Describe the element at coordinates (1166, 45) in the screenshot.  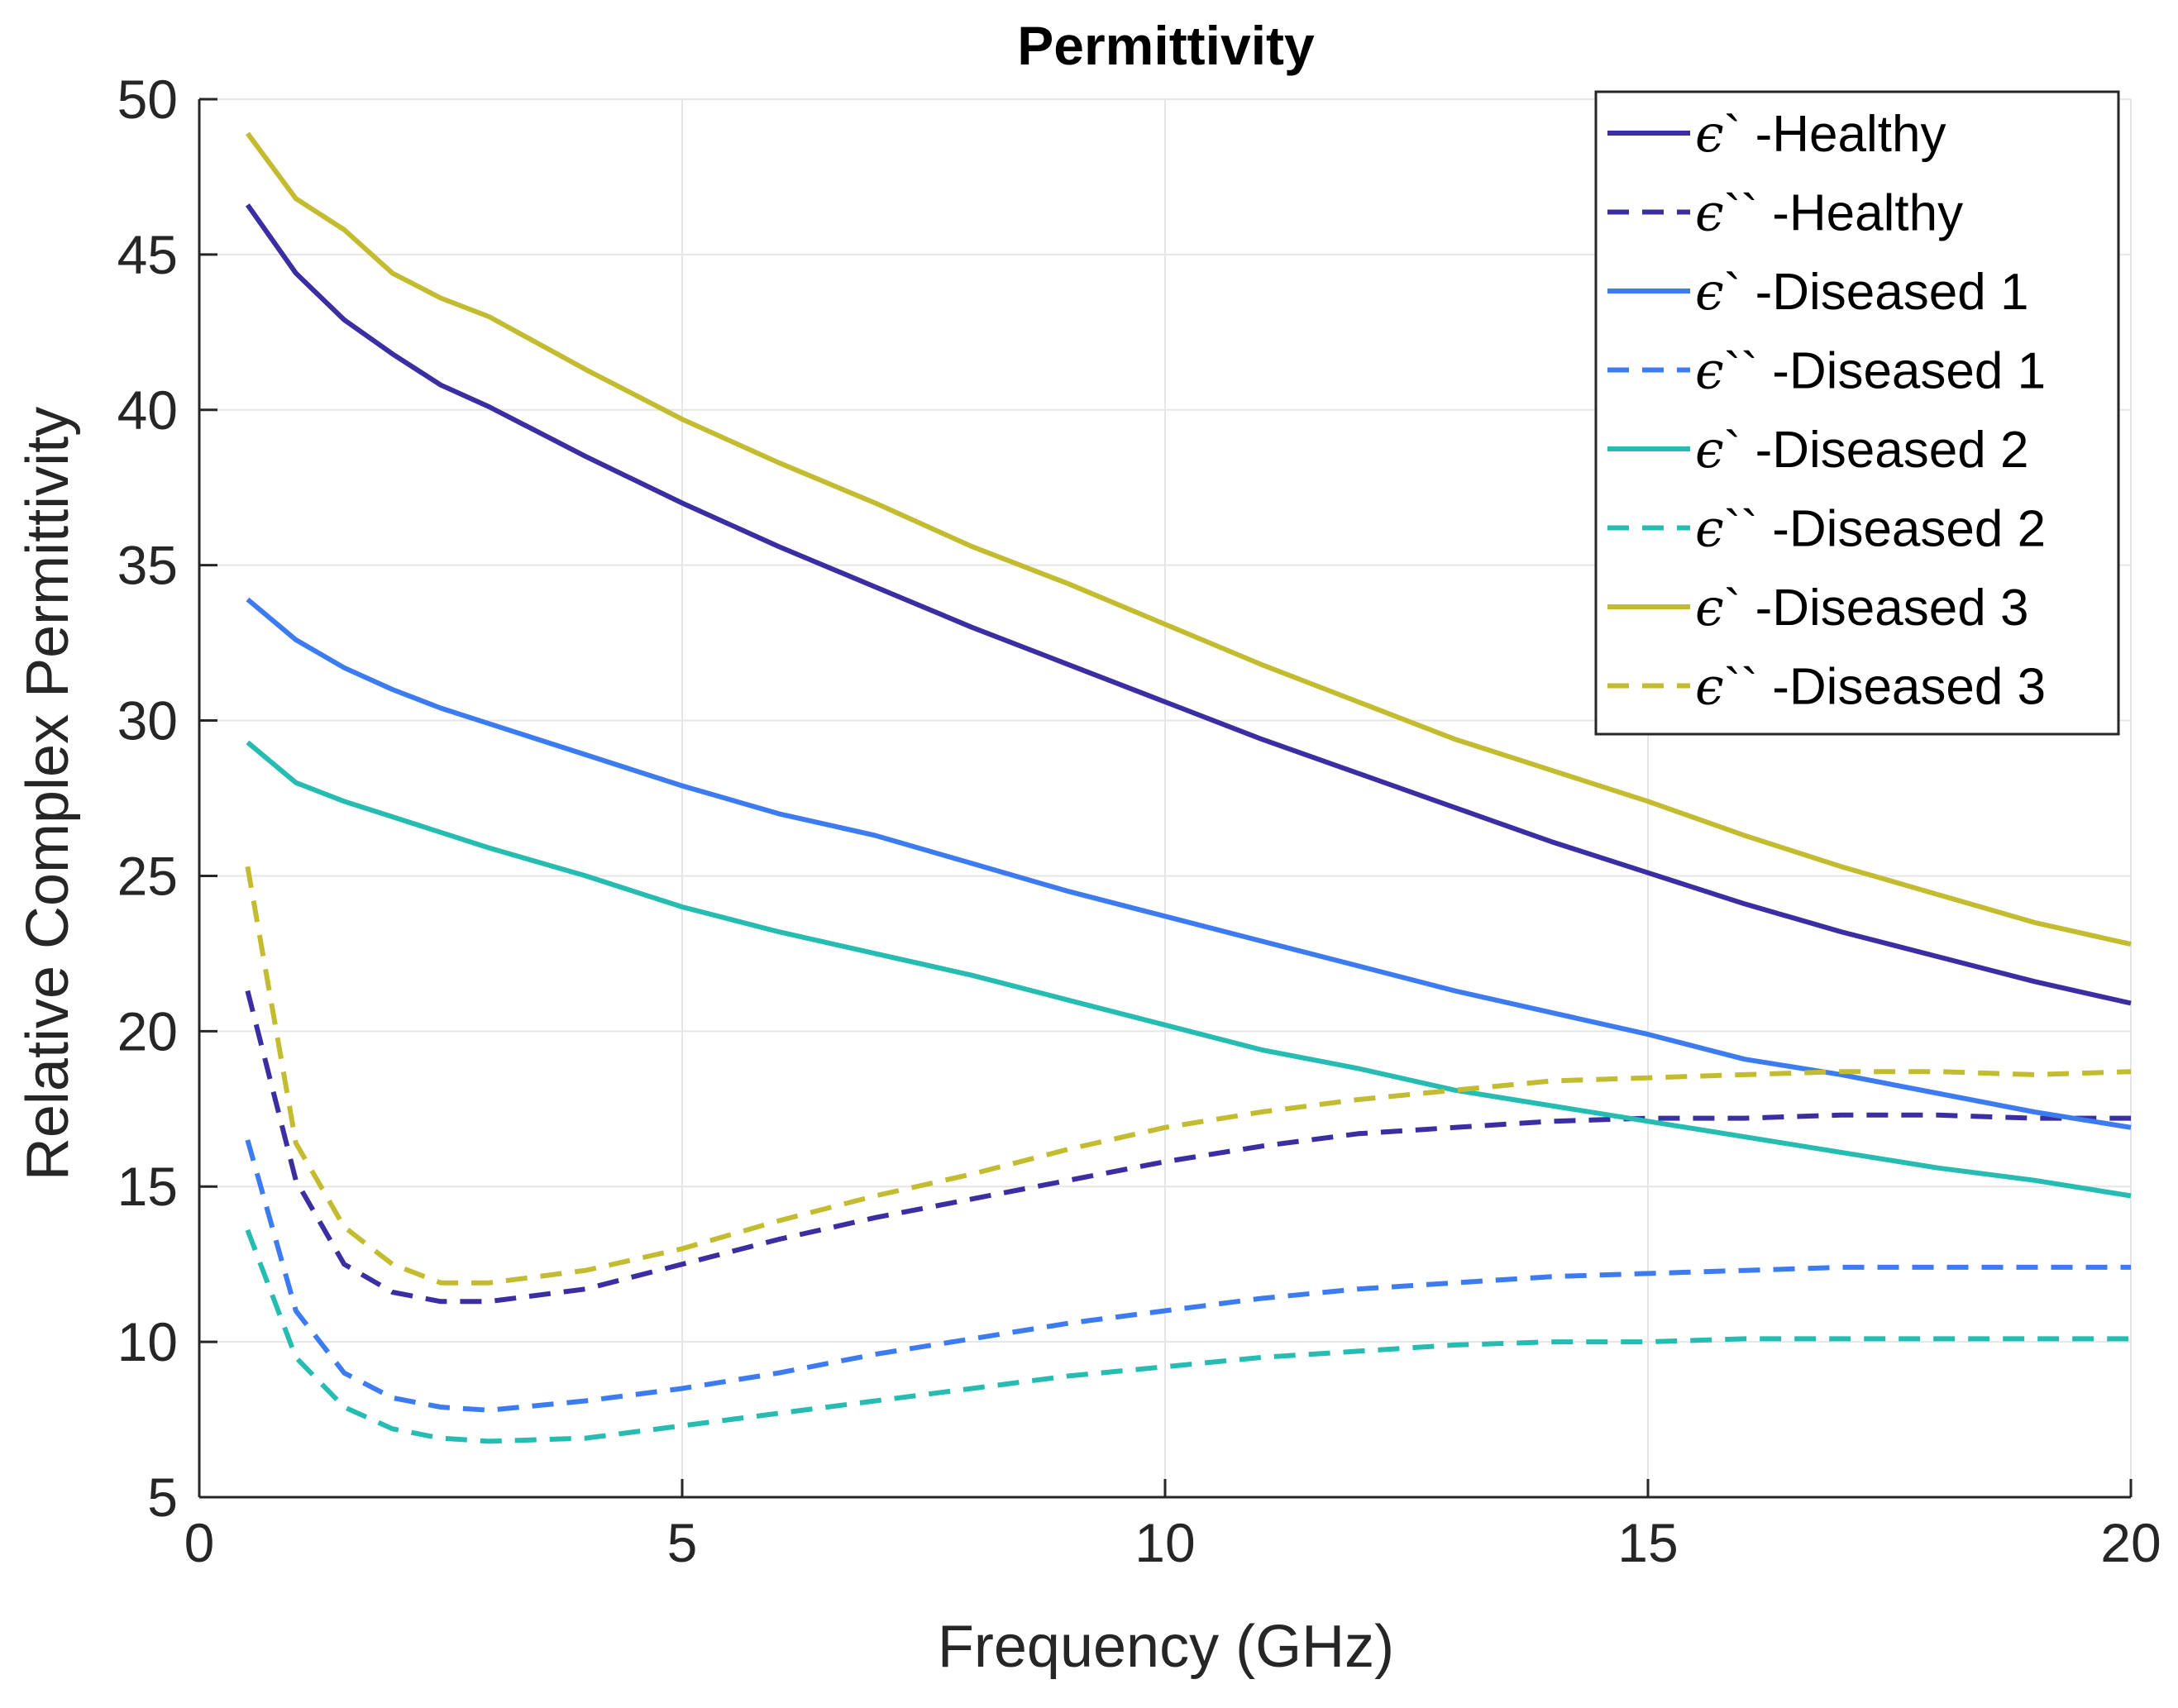
I see `chart-title: Permittivity` at that location.